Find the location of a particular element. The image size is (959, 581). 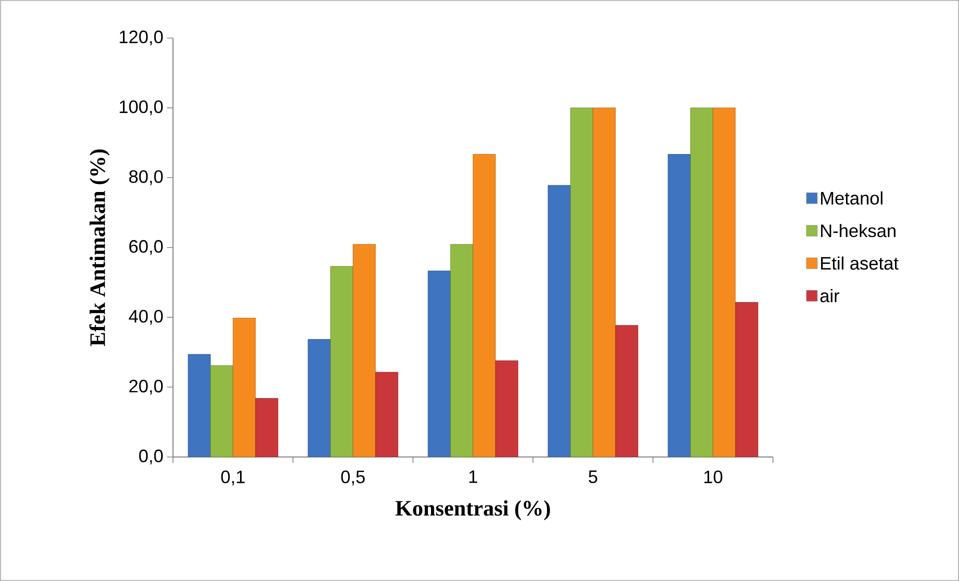

y-tick-label: 80,0 is located at coordinates (146, 178).